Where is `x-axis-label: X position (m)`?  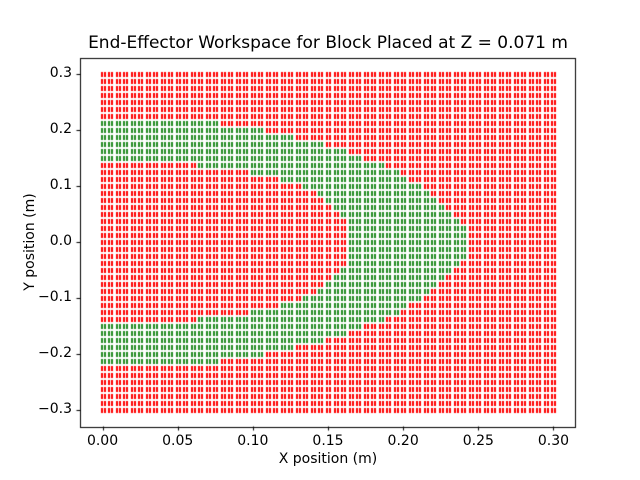 x-axis-label: X position (m) is located at coordinates (328, 459).